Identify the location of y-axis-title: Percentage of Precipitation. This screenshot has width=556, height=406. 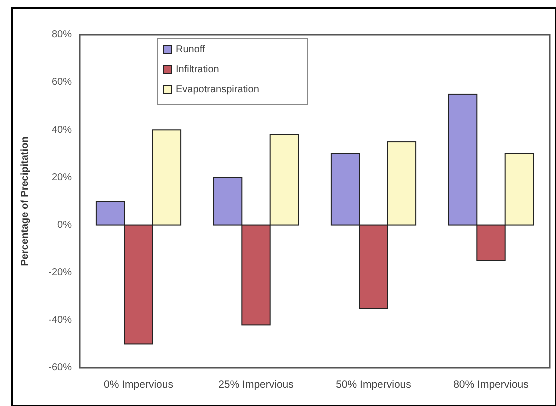
(25, 201).